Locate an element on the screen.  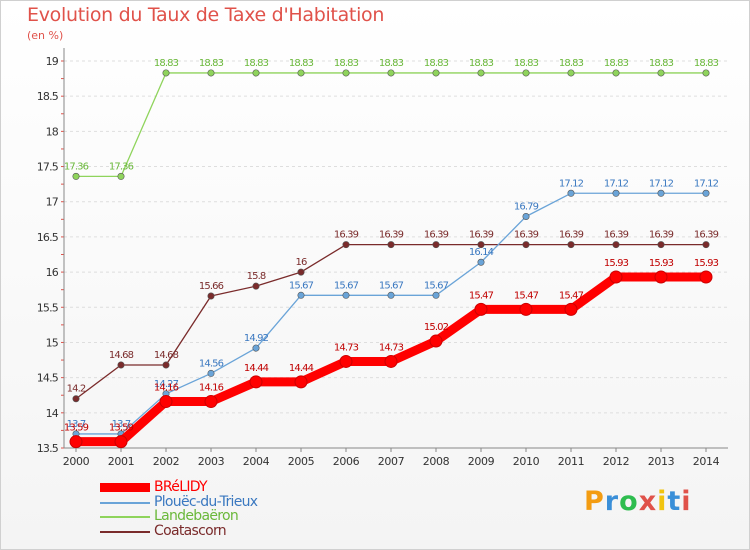
data-label: 16.14 is located at coordinates (481, 252).